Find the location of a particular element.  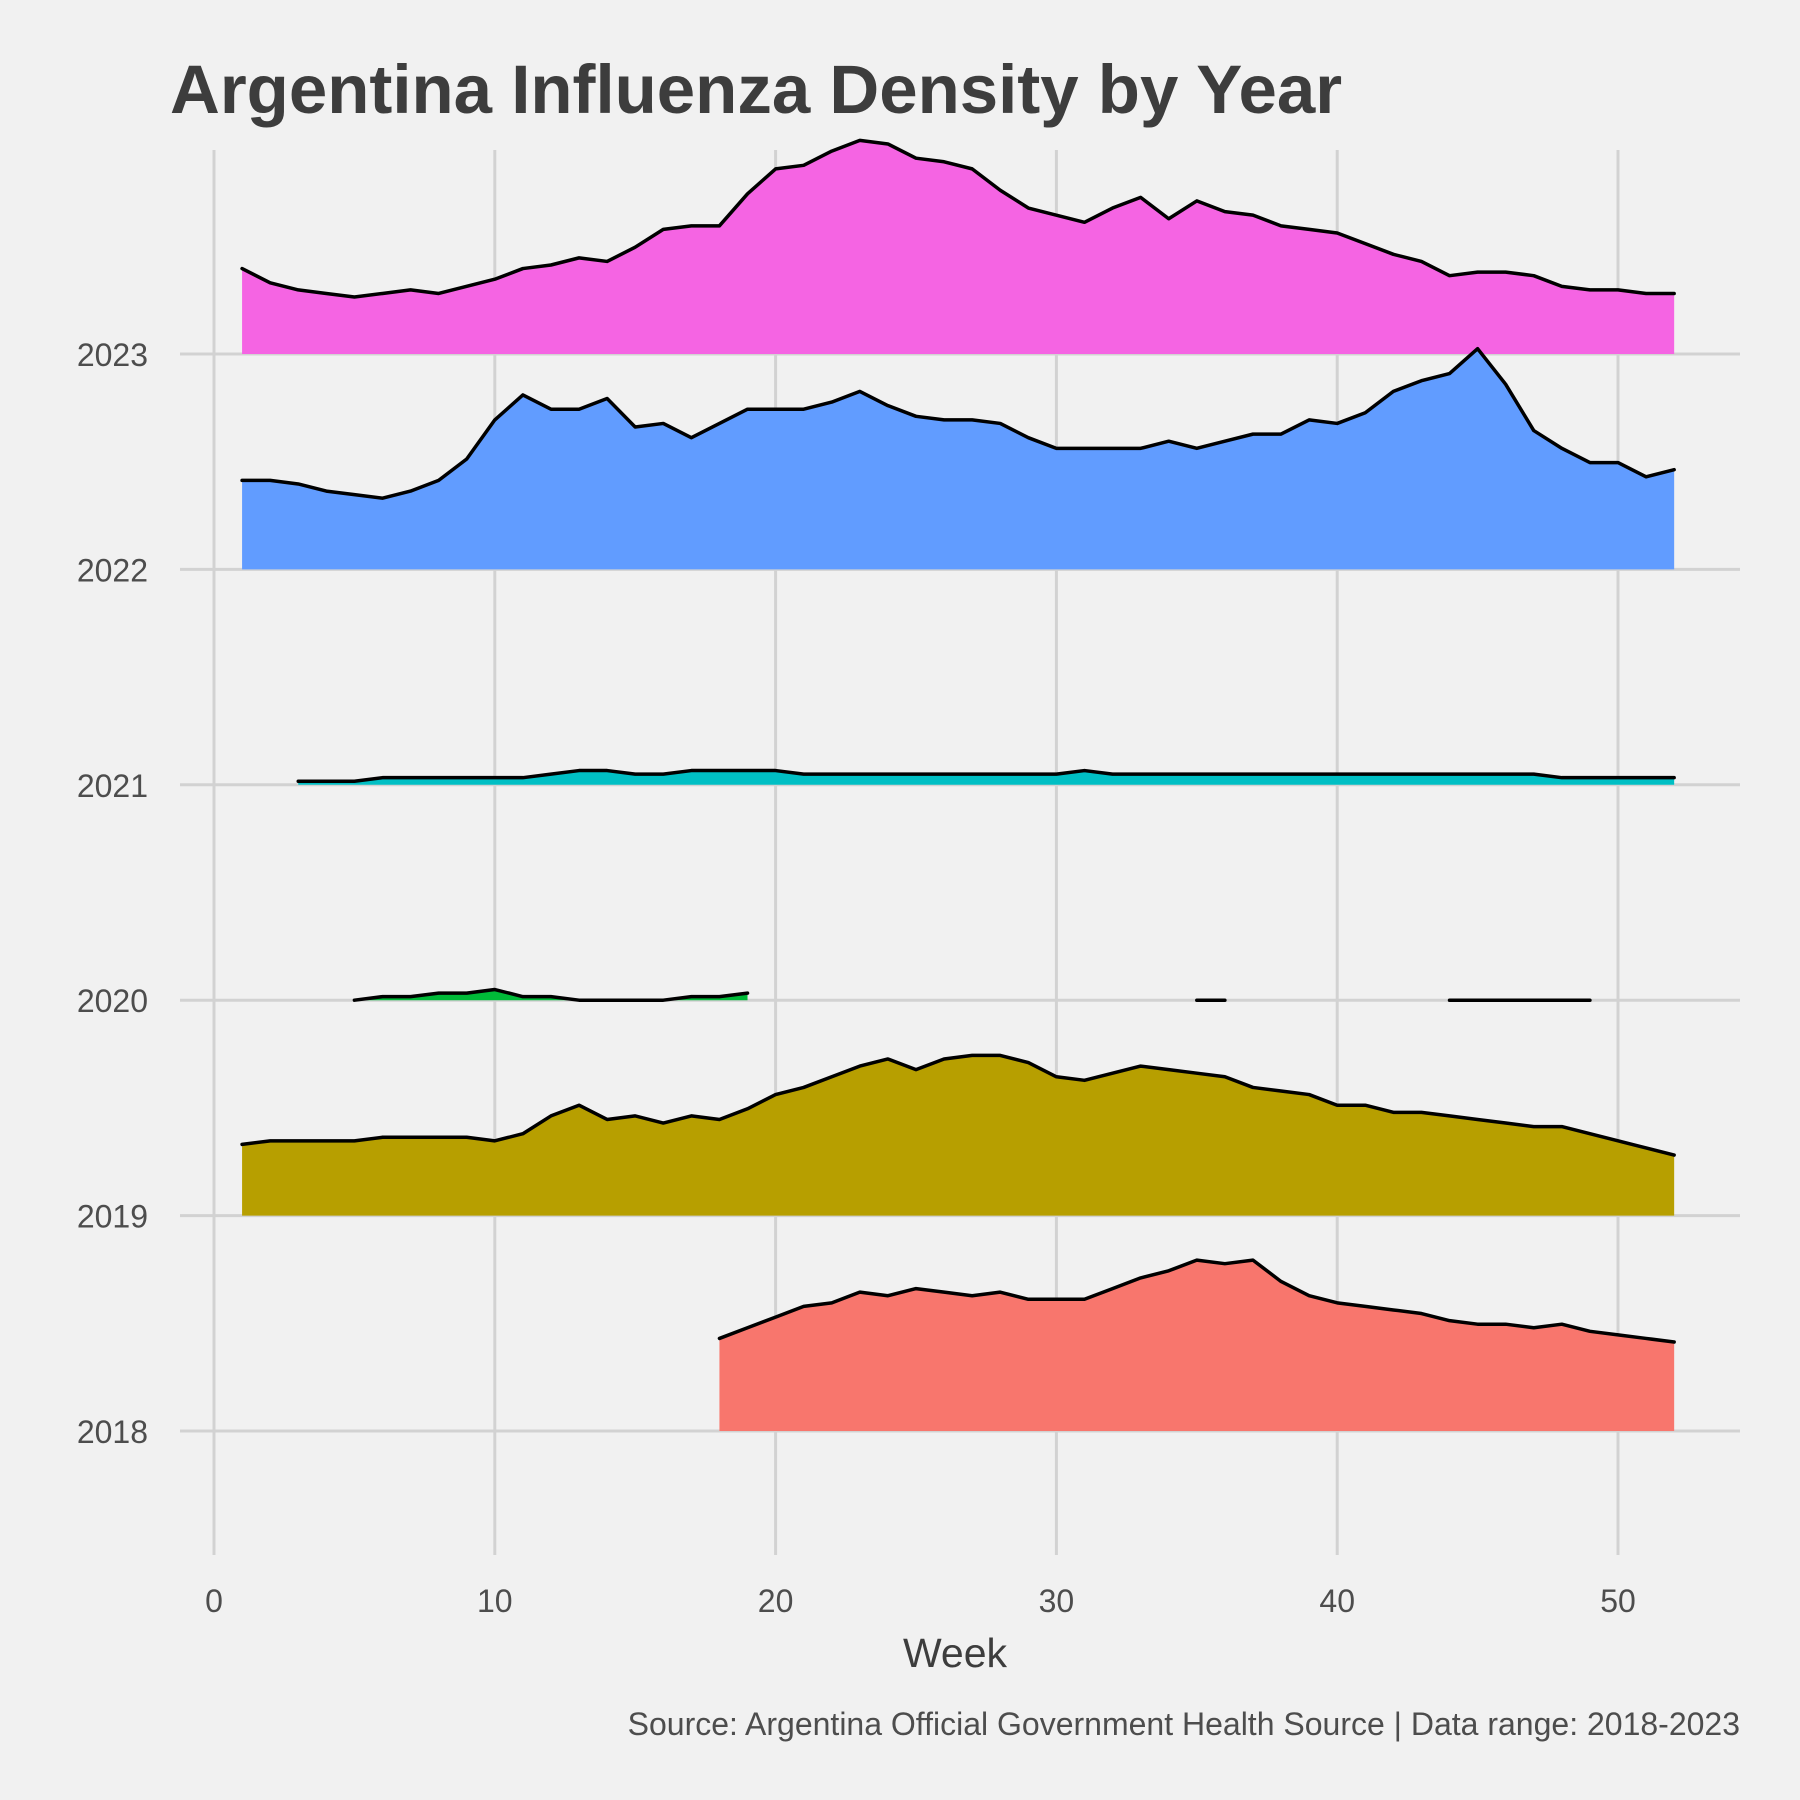

ridge-2023 is located at coordinates (958, 246).